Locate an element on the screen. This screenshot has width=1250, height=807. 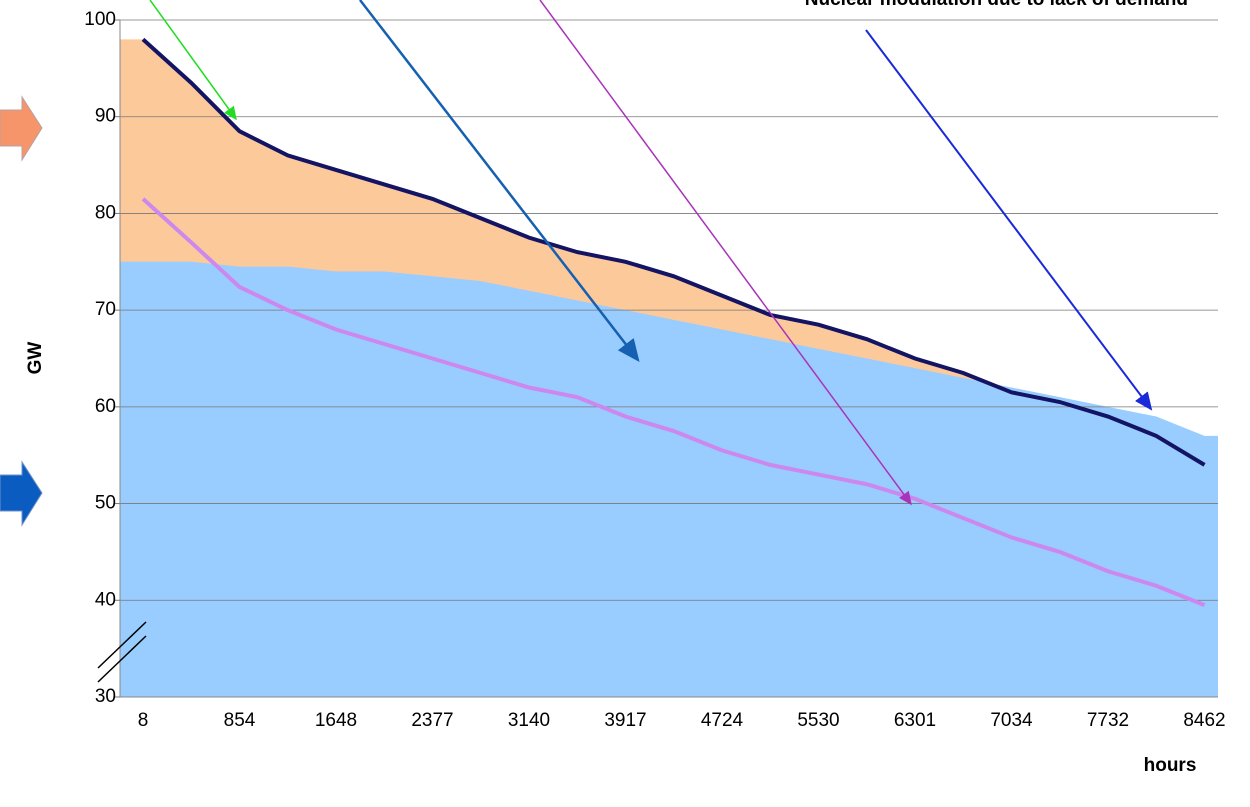
x-tick-label: 6301 is located at coordinates (915, 720).